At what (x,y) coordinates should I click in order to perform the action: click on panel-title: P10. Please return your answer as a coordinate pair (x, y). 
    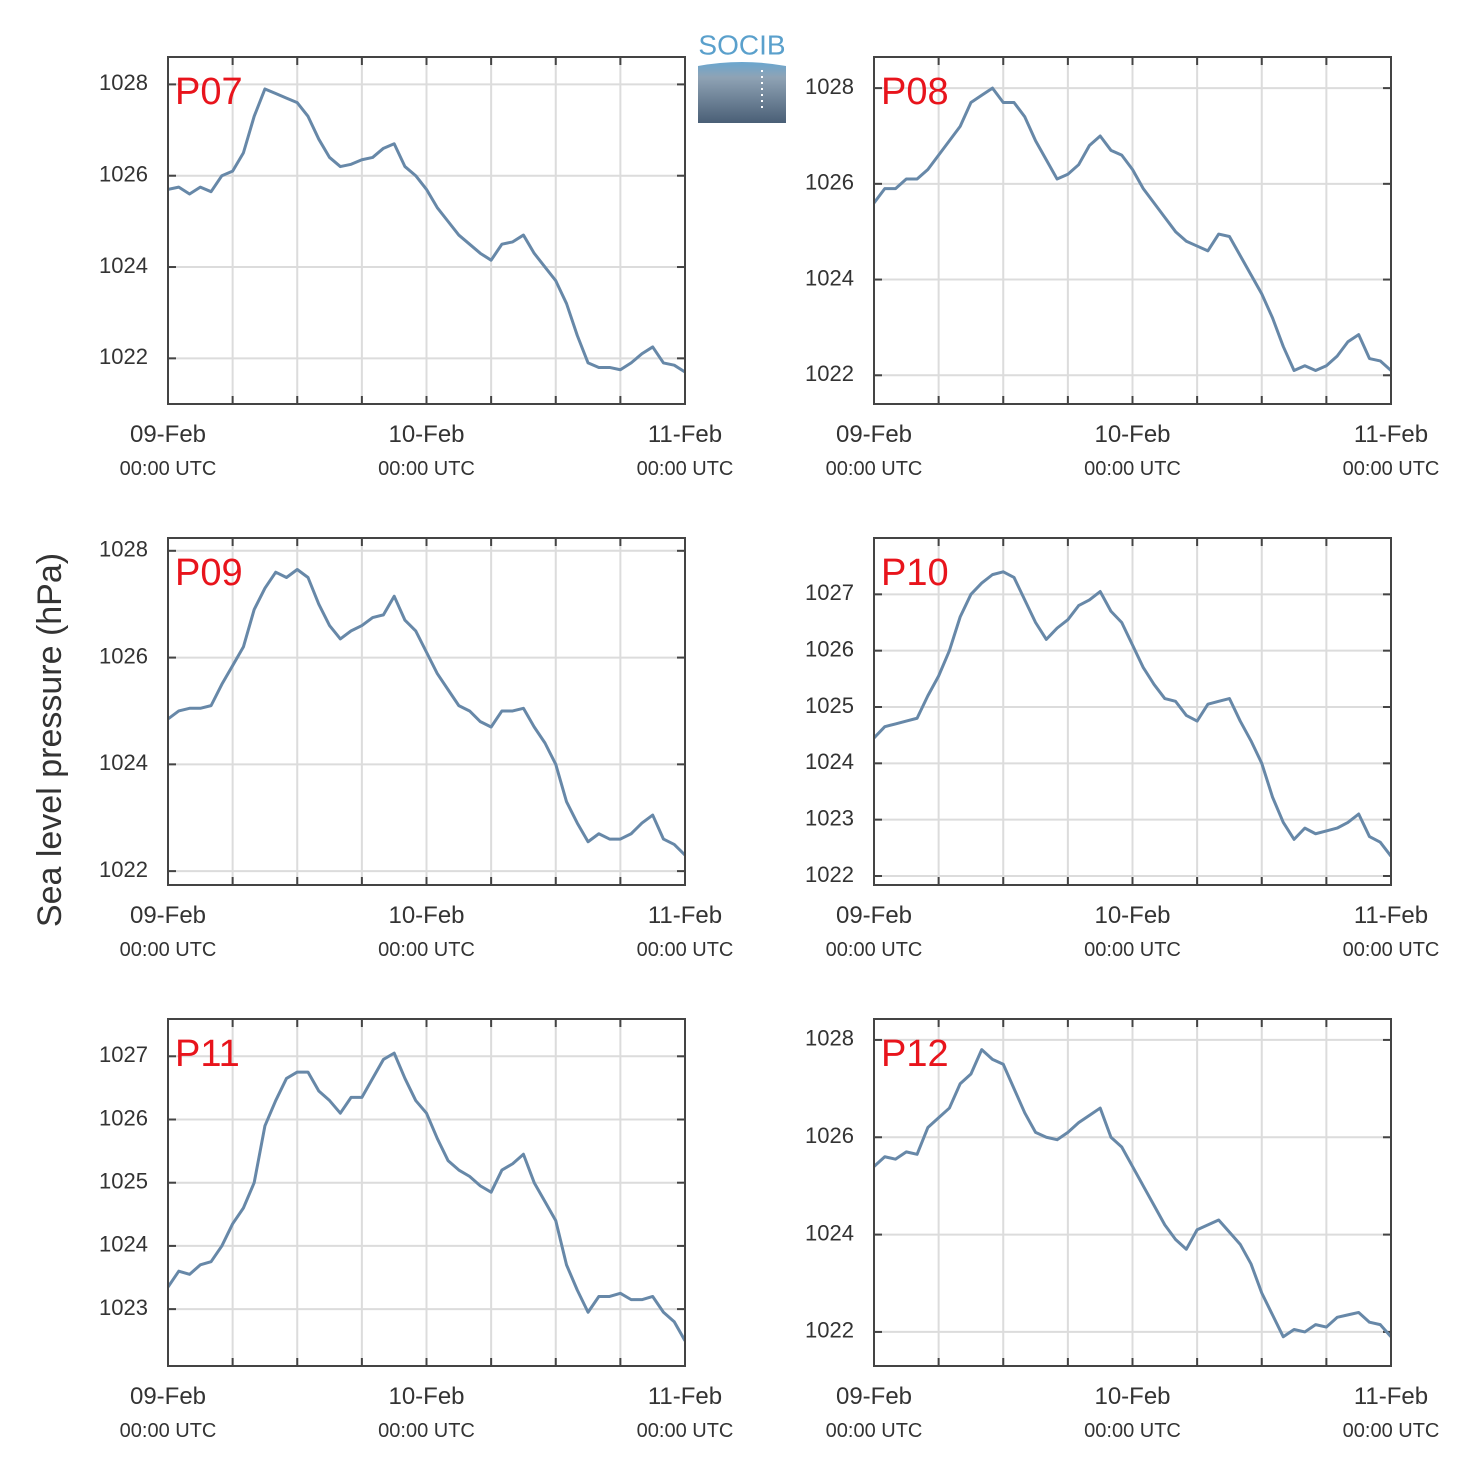
    Looking at the image, I should click on (915, 573).